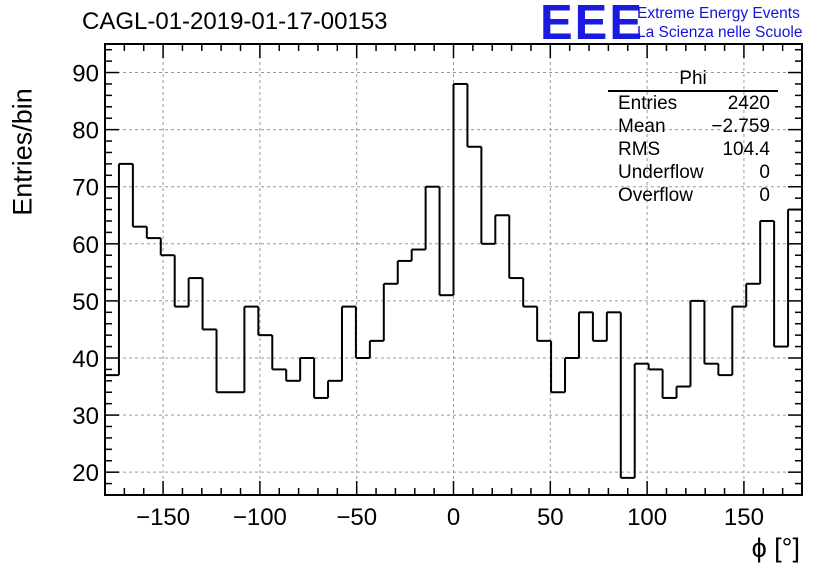 Image resolution: width=836 pixels, height=572 pixels. Describe the element at coordinates (356, 517) in the screenshot. I see `x-tick-label: −50` at that location.